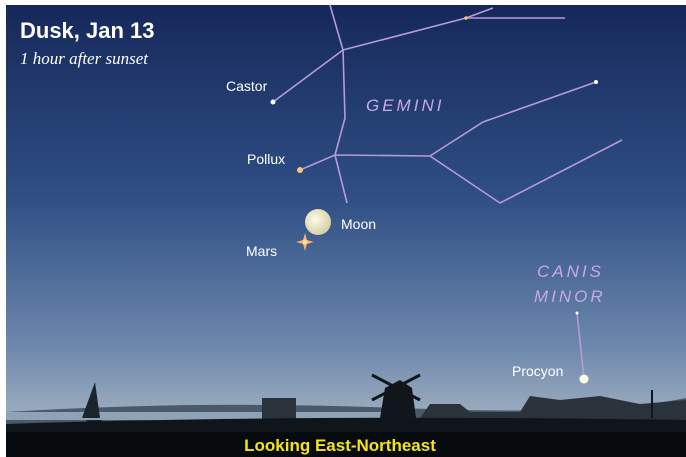 Image resolution: width=686 pixels, height=457 pixels. Describe the element at coordinates (261, 251) in the screenshot. I see `mars-label: Mars` at that location.